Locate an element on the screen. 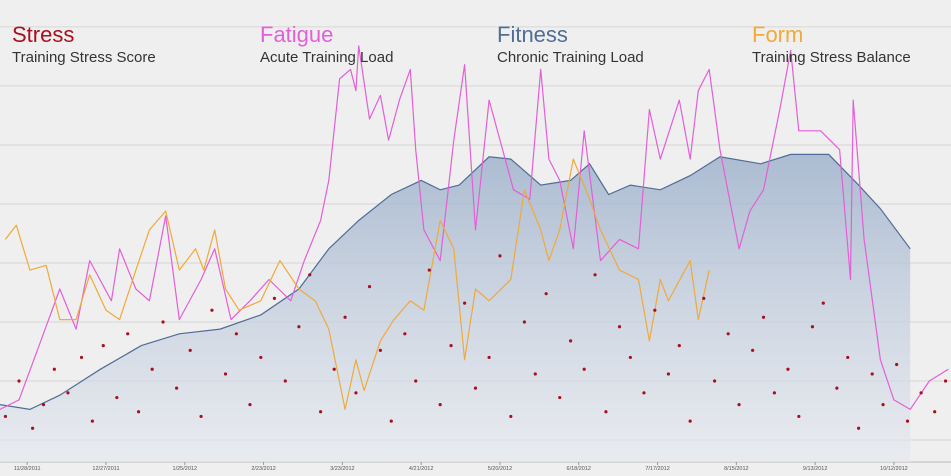  x-tick-label: 2/23/2012 is located at coordinates (263, 469).